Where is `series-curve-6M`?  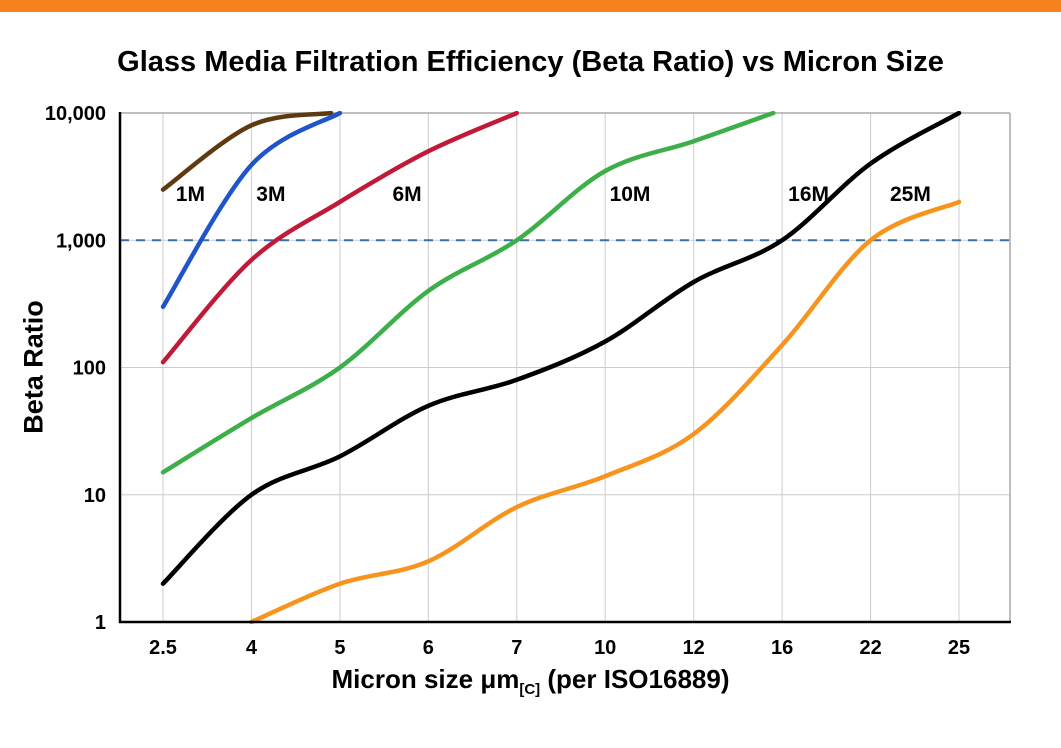
series-curve-6M is located at coordinates (340, 238).